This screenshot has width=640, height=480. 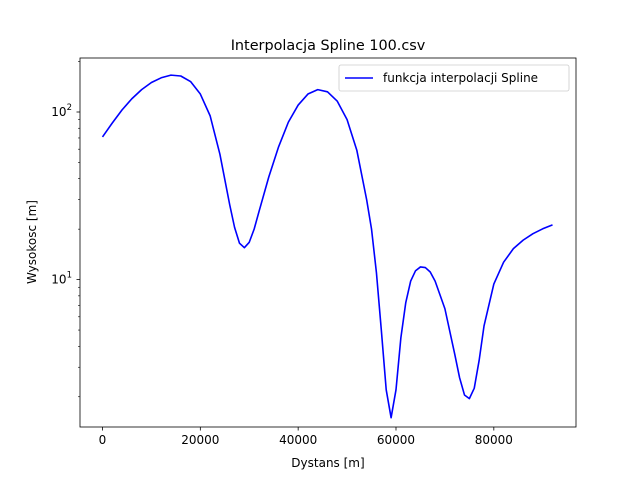 I want to click on legend-label: funkcja interpolacji Spline, so click(x=460, y=78).